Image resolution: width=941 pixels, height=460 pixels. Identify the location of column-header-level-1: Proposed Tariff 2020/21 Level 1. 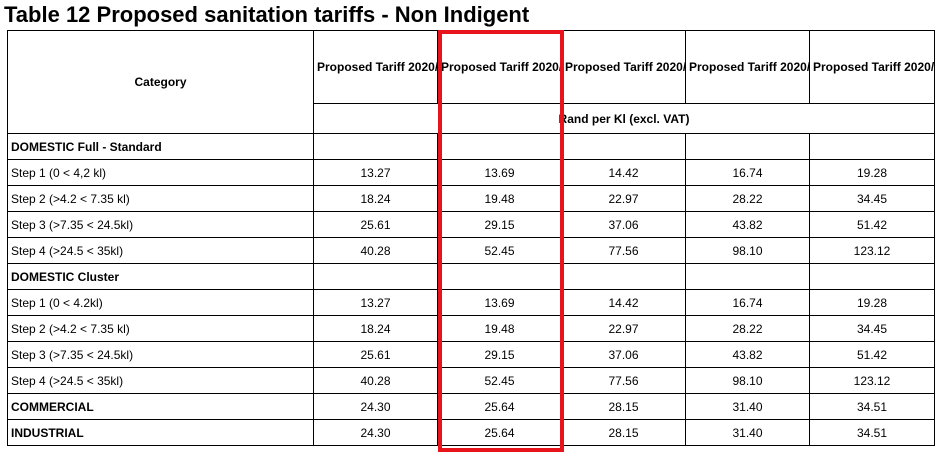
(499, 67).